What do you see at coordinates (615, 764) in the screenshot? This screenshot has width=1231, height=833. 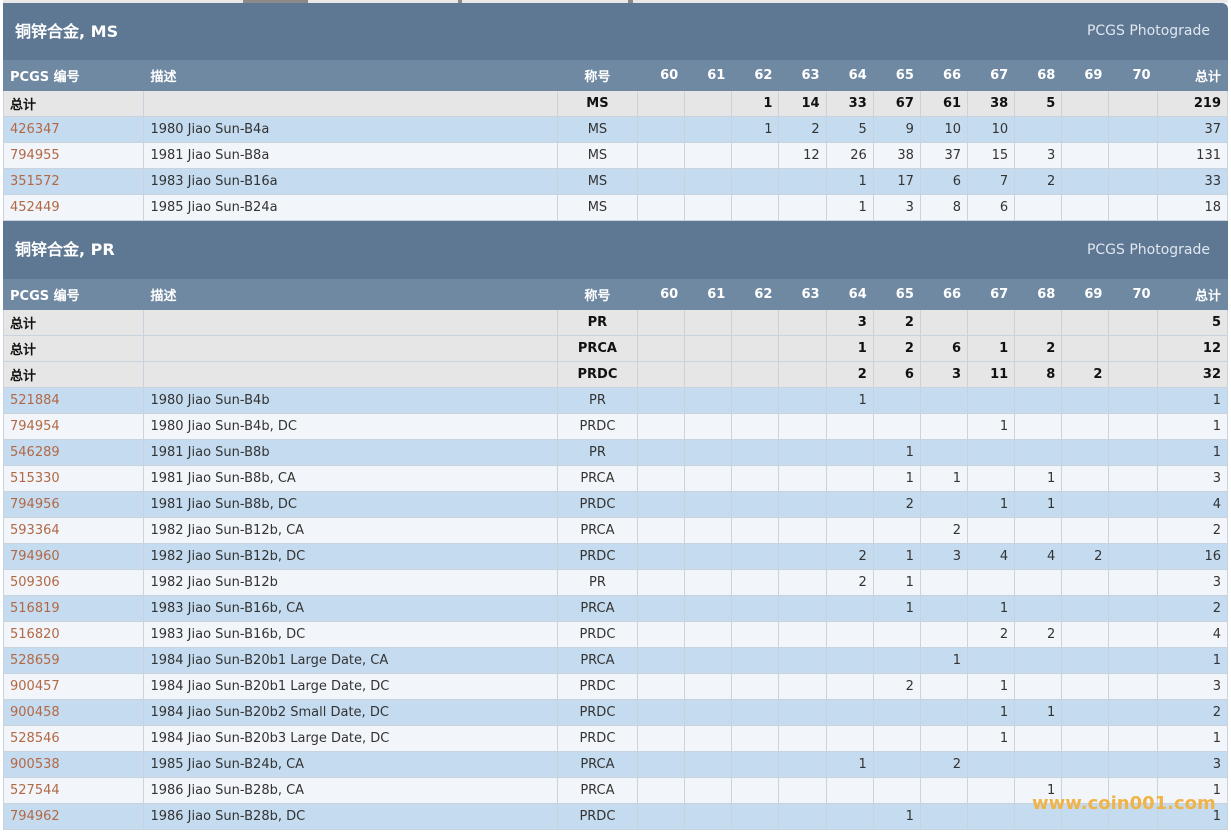 I see `table-row: 900538 1985 Jiao Sun-B24b, CA PRCA 1 2 3` at bounding box center [615, 764].